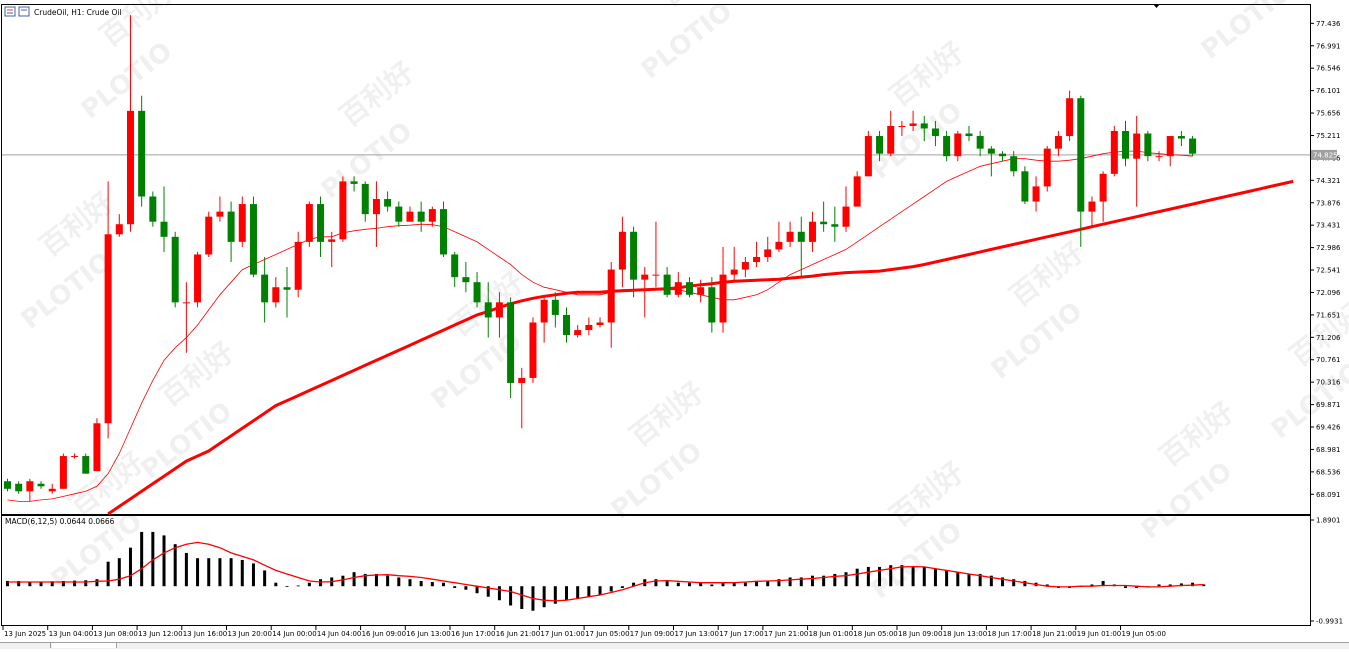  What do you see at coordinates (1054, 634) in the screenshot?
I see `time-tick-label: 18 Jun 21:00` at bounding box center [1054, 634].